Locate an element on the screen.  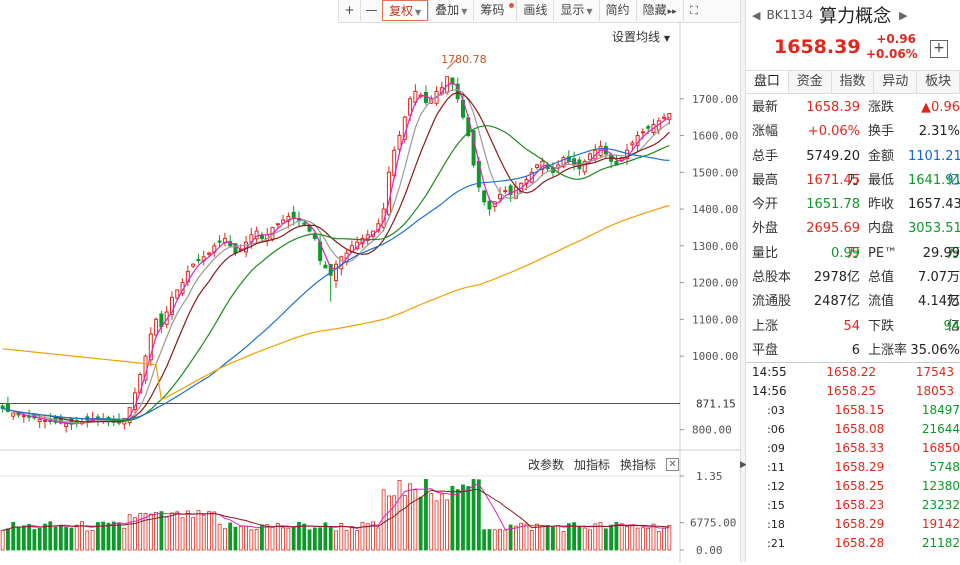
tick-time: :15 is located at coordinates (776, 505).